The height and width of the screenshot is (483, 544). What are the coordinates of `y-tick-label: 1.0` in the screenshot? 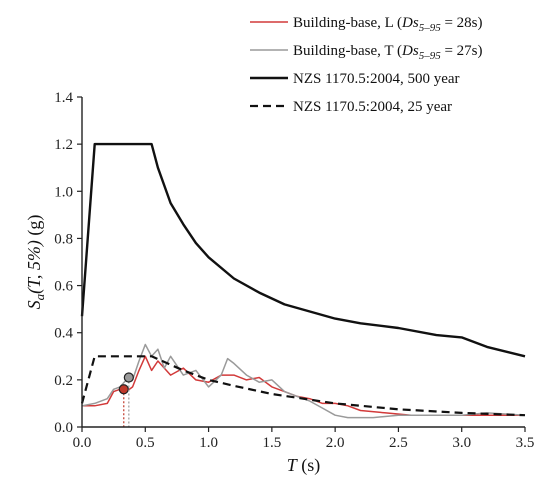 It's located at (63, 192).